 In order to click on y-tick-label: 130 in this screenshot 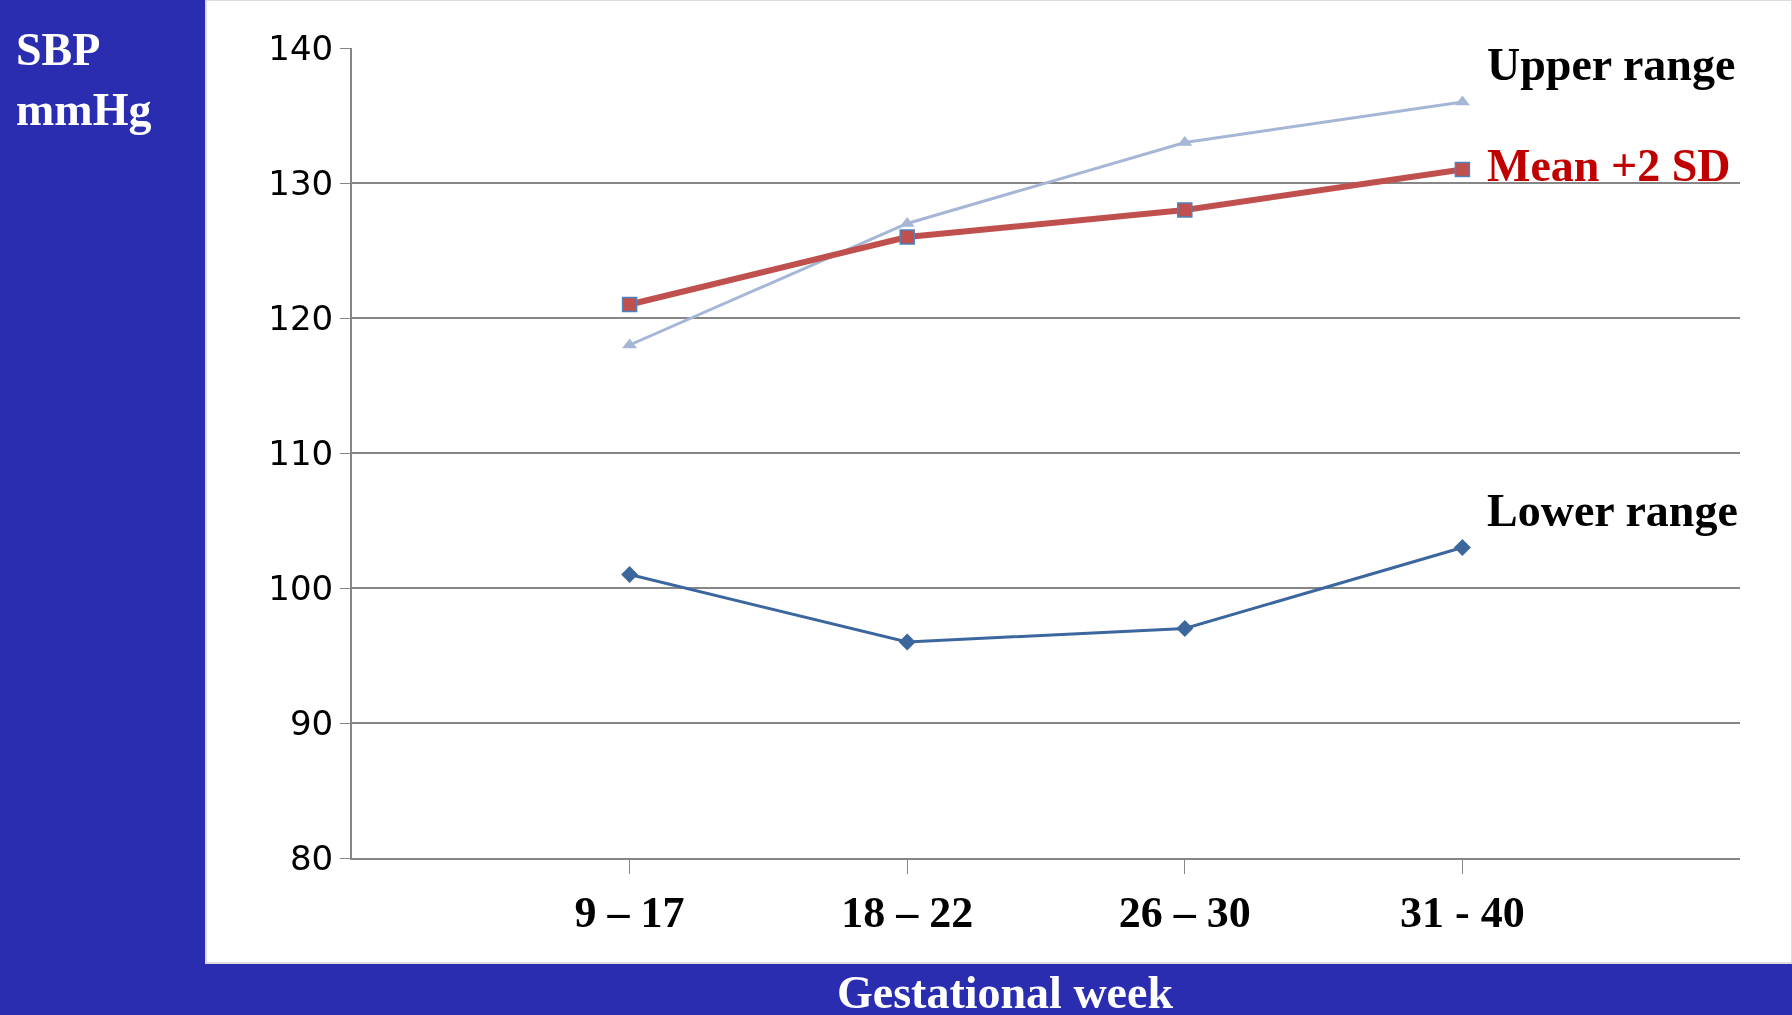, I will do `click(301, 182)`.